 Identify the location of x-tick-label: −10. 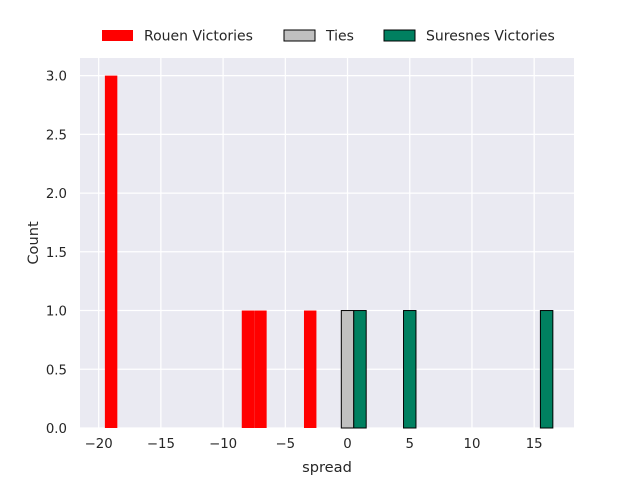
(223, 444).